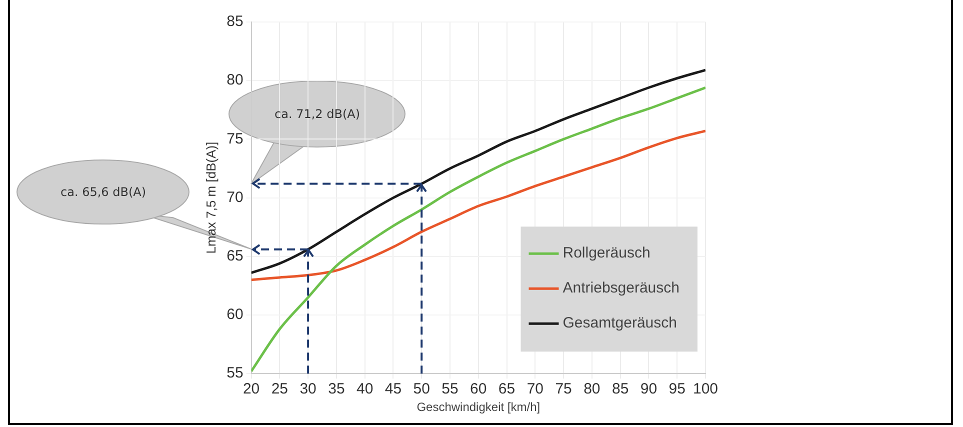  I want to click on x-tick-label: 30, so click(308, 389).